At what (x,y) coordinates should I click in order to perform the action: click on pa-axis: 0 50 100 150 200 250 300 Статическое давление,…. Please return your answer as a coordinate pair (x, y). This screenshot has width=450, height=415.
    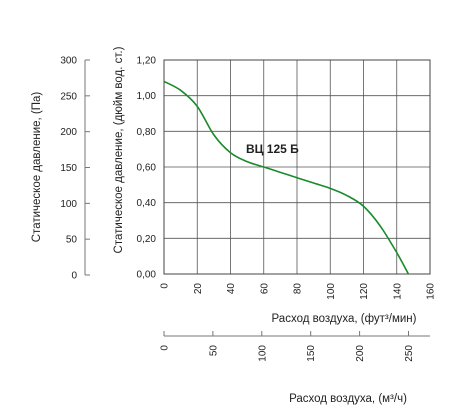
    Looking at the image, I should click on (60, 169).